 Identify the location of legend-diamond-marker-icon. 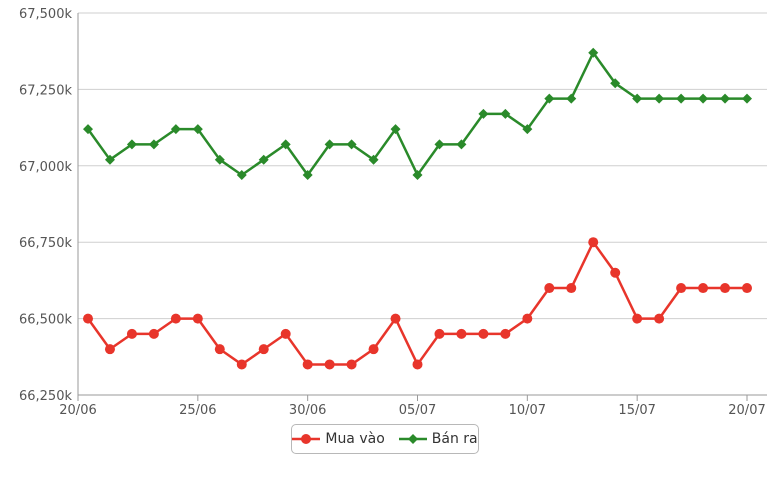
(412, 439).